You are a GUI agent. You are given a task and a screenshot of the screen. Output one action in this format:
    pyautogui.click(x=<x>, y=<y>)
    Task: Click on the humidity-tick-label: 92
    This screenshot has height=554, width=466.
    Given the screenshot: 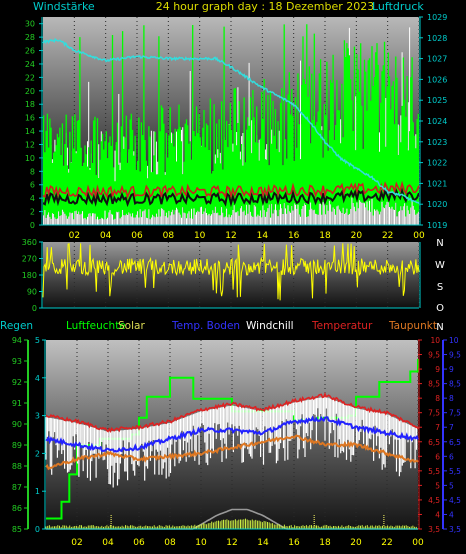 What is the action you would take?
    pyautogui.click(x=17, y=382)
    